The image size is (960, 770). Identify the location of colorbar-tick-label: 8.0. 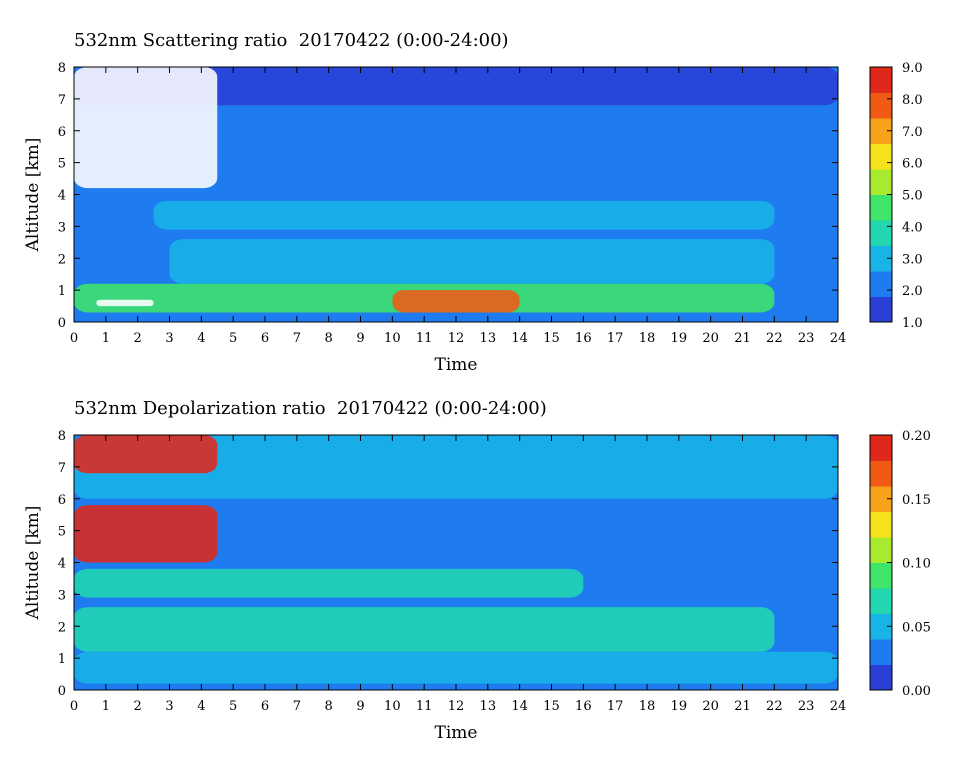
(912, 100).